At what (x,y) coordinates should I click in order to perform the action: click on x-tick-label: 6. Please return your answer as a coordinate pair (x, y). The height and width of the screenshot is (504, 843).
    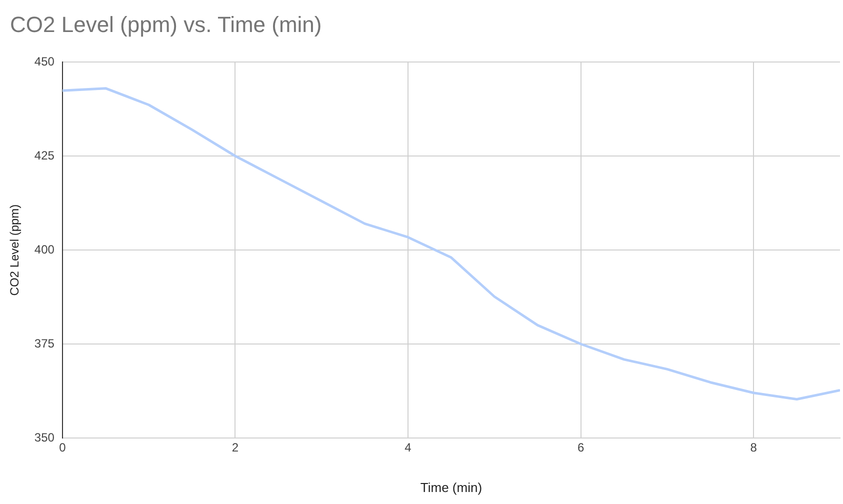
    Looking at the image, I should click on (580, 447).